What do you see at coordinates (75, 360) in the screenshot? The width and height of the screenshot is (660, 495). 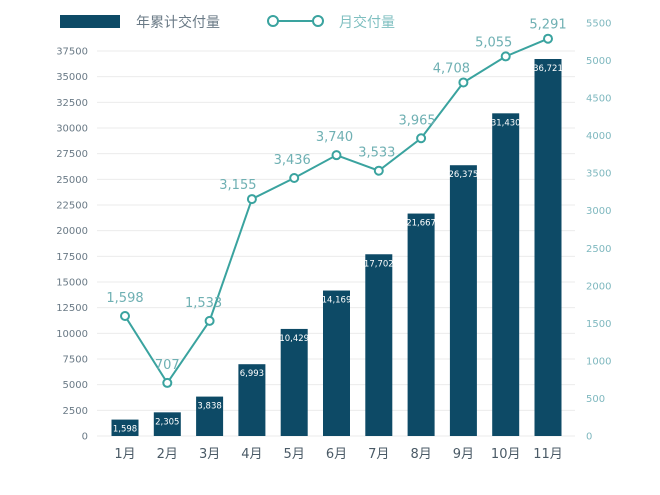 I see `left-tick-label: 7500` at bounding box center [75, 360].